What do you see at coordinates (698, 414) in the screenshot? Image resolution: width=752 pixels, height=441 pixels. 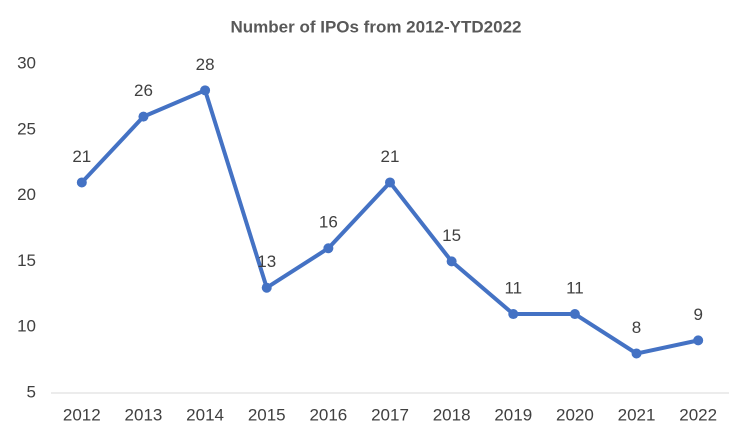 I see `x-tick-label: 2022` at bounding box center [698, 414].